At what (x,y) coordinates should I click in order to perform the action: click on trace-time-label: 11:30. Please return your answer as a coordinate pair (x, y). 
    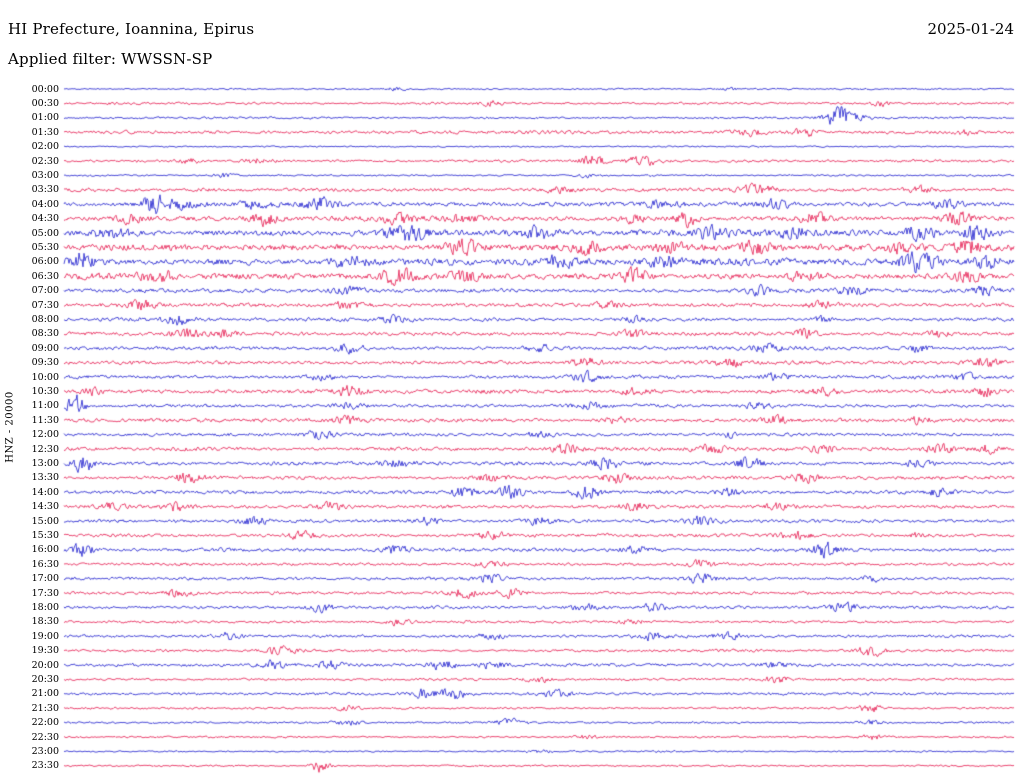
    Looking at the image, I should click on (45, 420).